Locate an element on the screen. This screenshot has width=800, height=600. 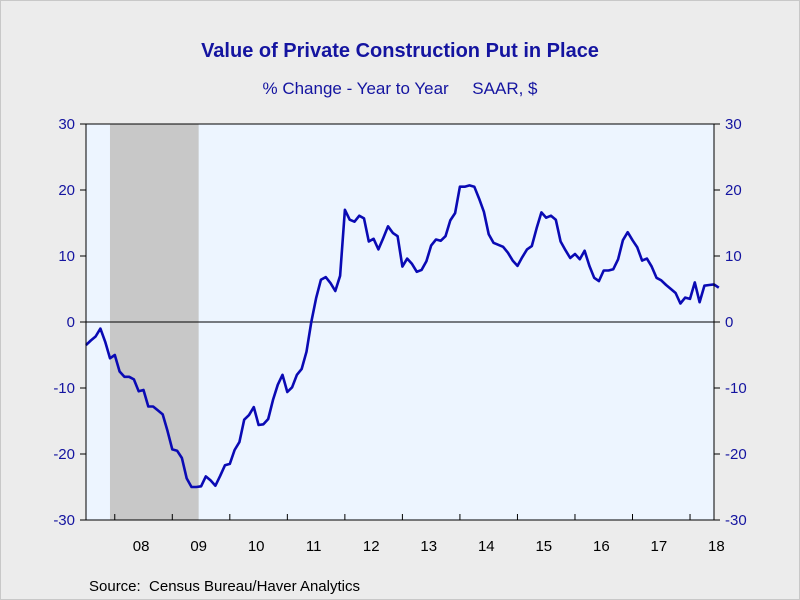
x-tick-label: 13 is located at coordinates (428, 546).